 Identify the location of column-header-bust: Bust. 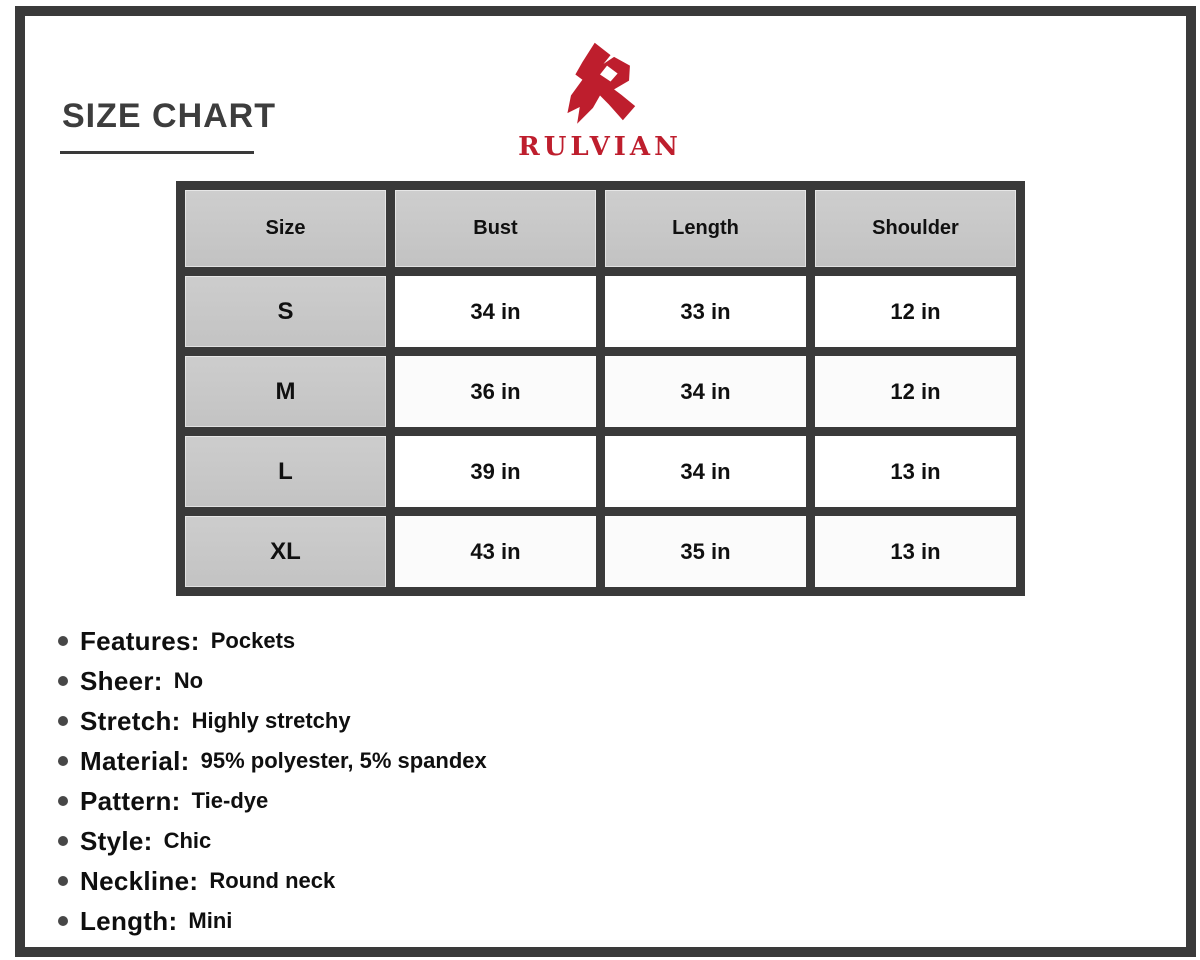
(495, 228).